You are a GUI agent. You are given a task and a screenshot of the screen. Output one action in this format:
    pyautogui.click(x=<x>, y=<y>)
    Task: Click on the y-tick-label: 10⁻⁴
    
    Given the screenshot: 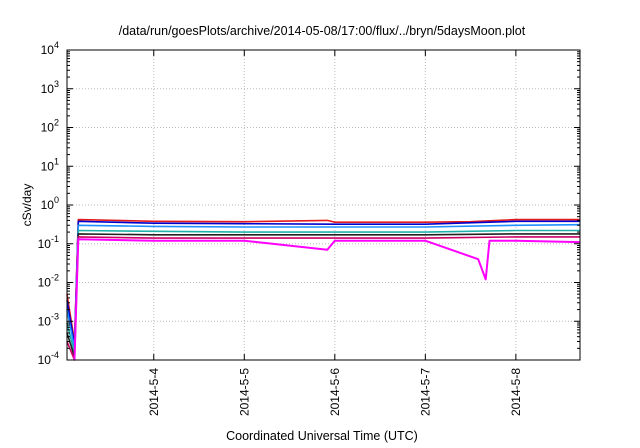 What is the action you would take?
    pyautogui.click(x=48, y=358)
    